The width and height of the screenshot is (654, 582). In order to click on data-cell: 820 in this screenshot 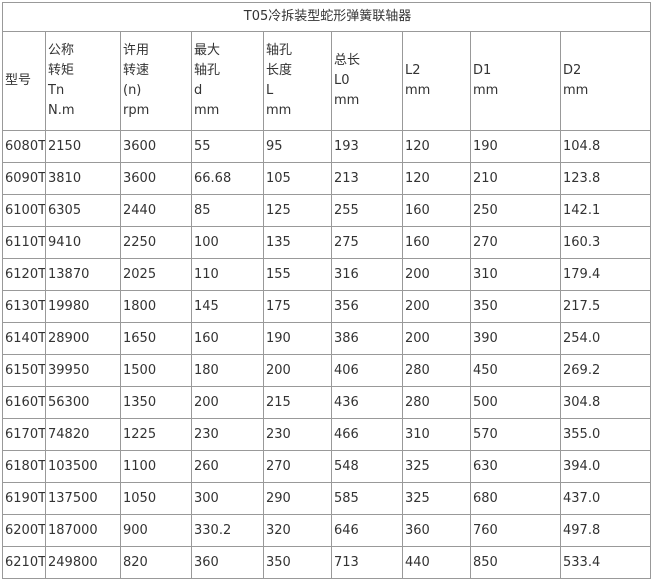, I will do `click(156, 562)`.